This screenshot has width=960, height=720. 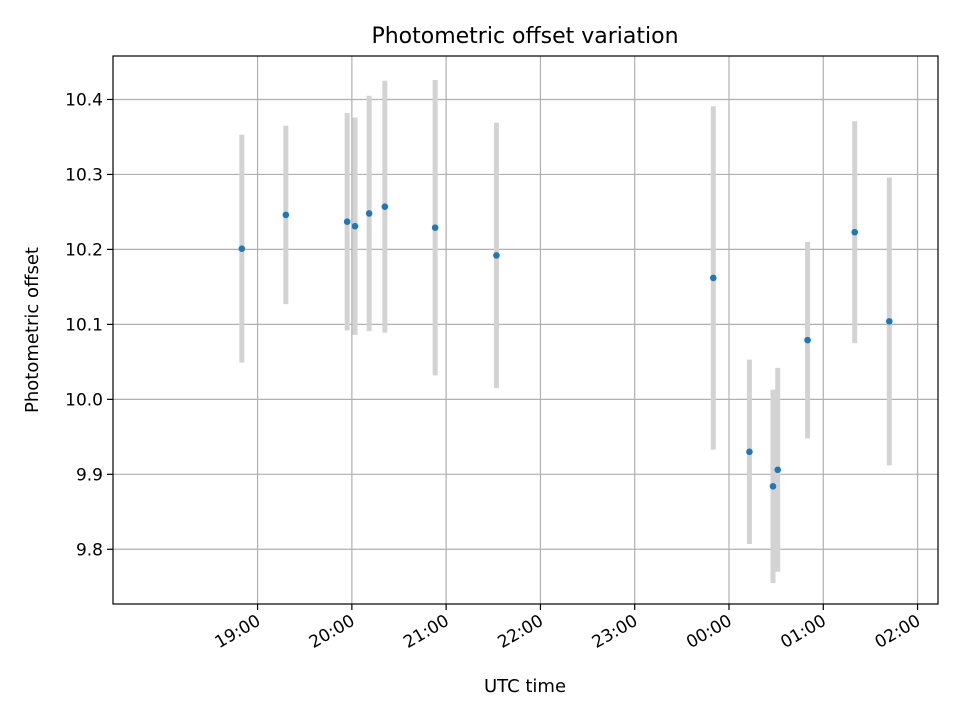 What do you see at coordinates (89, 550) in the screenshot?
I see `y-tick-label: 9.8` at bounding box center [89, 550].